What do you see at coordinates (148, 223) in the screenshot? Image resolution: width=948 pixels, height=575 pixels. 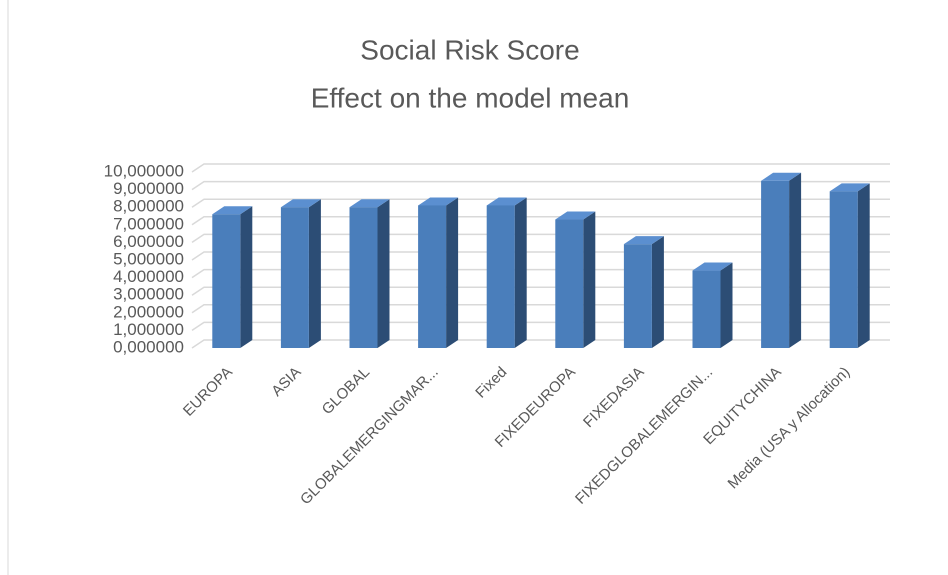 I see `y-tick-label: 7,000000` at bounding box center [148, 223].